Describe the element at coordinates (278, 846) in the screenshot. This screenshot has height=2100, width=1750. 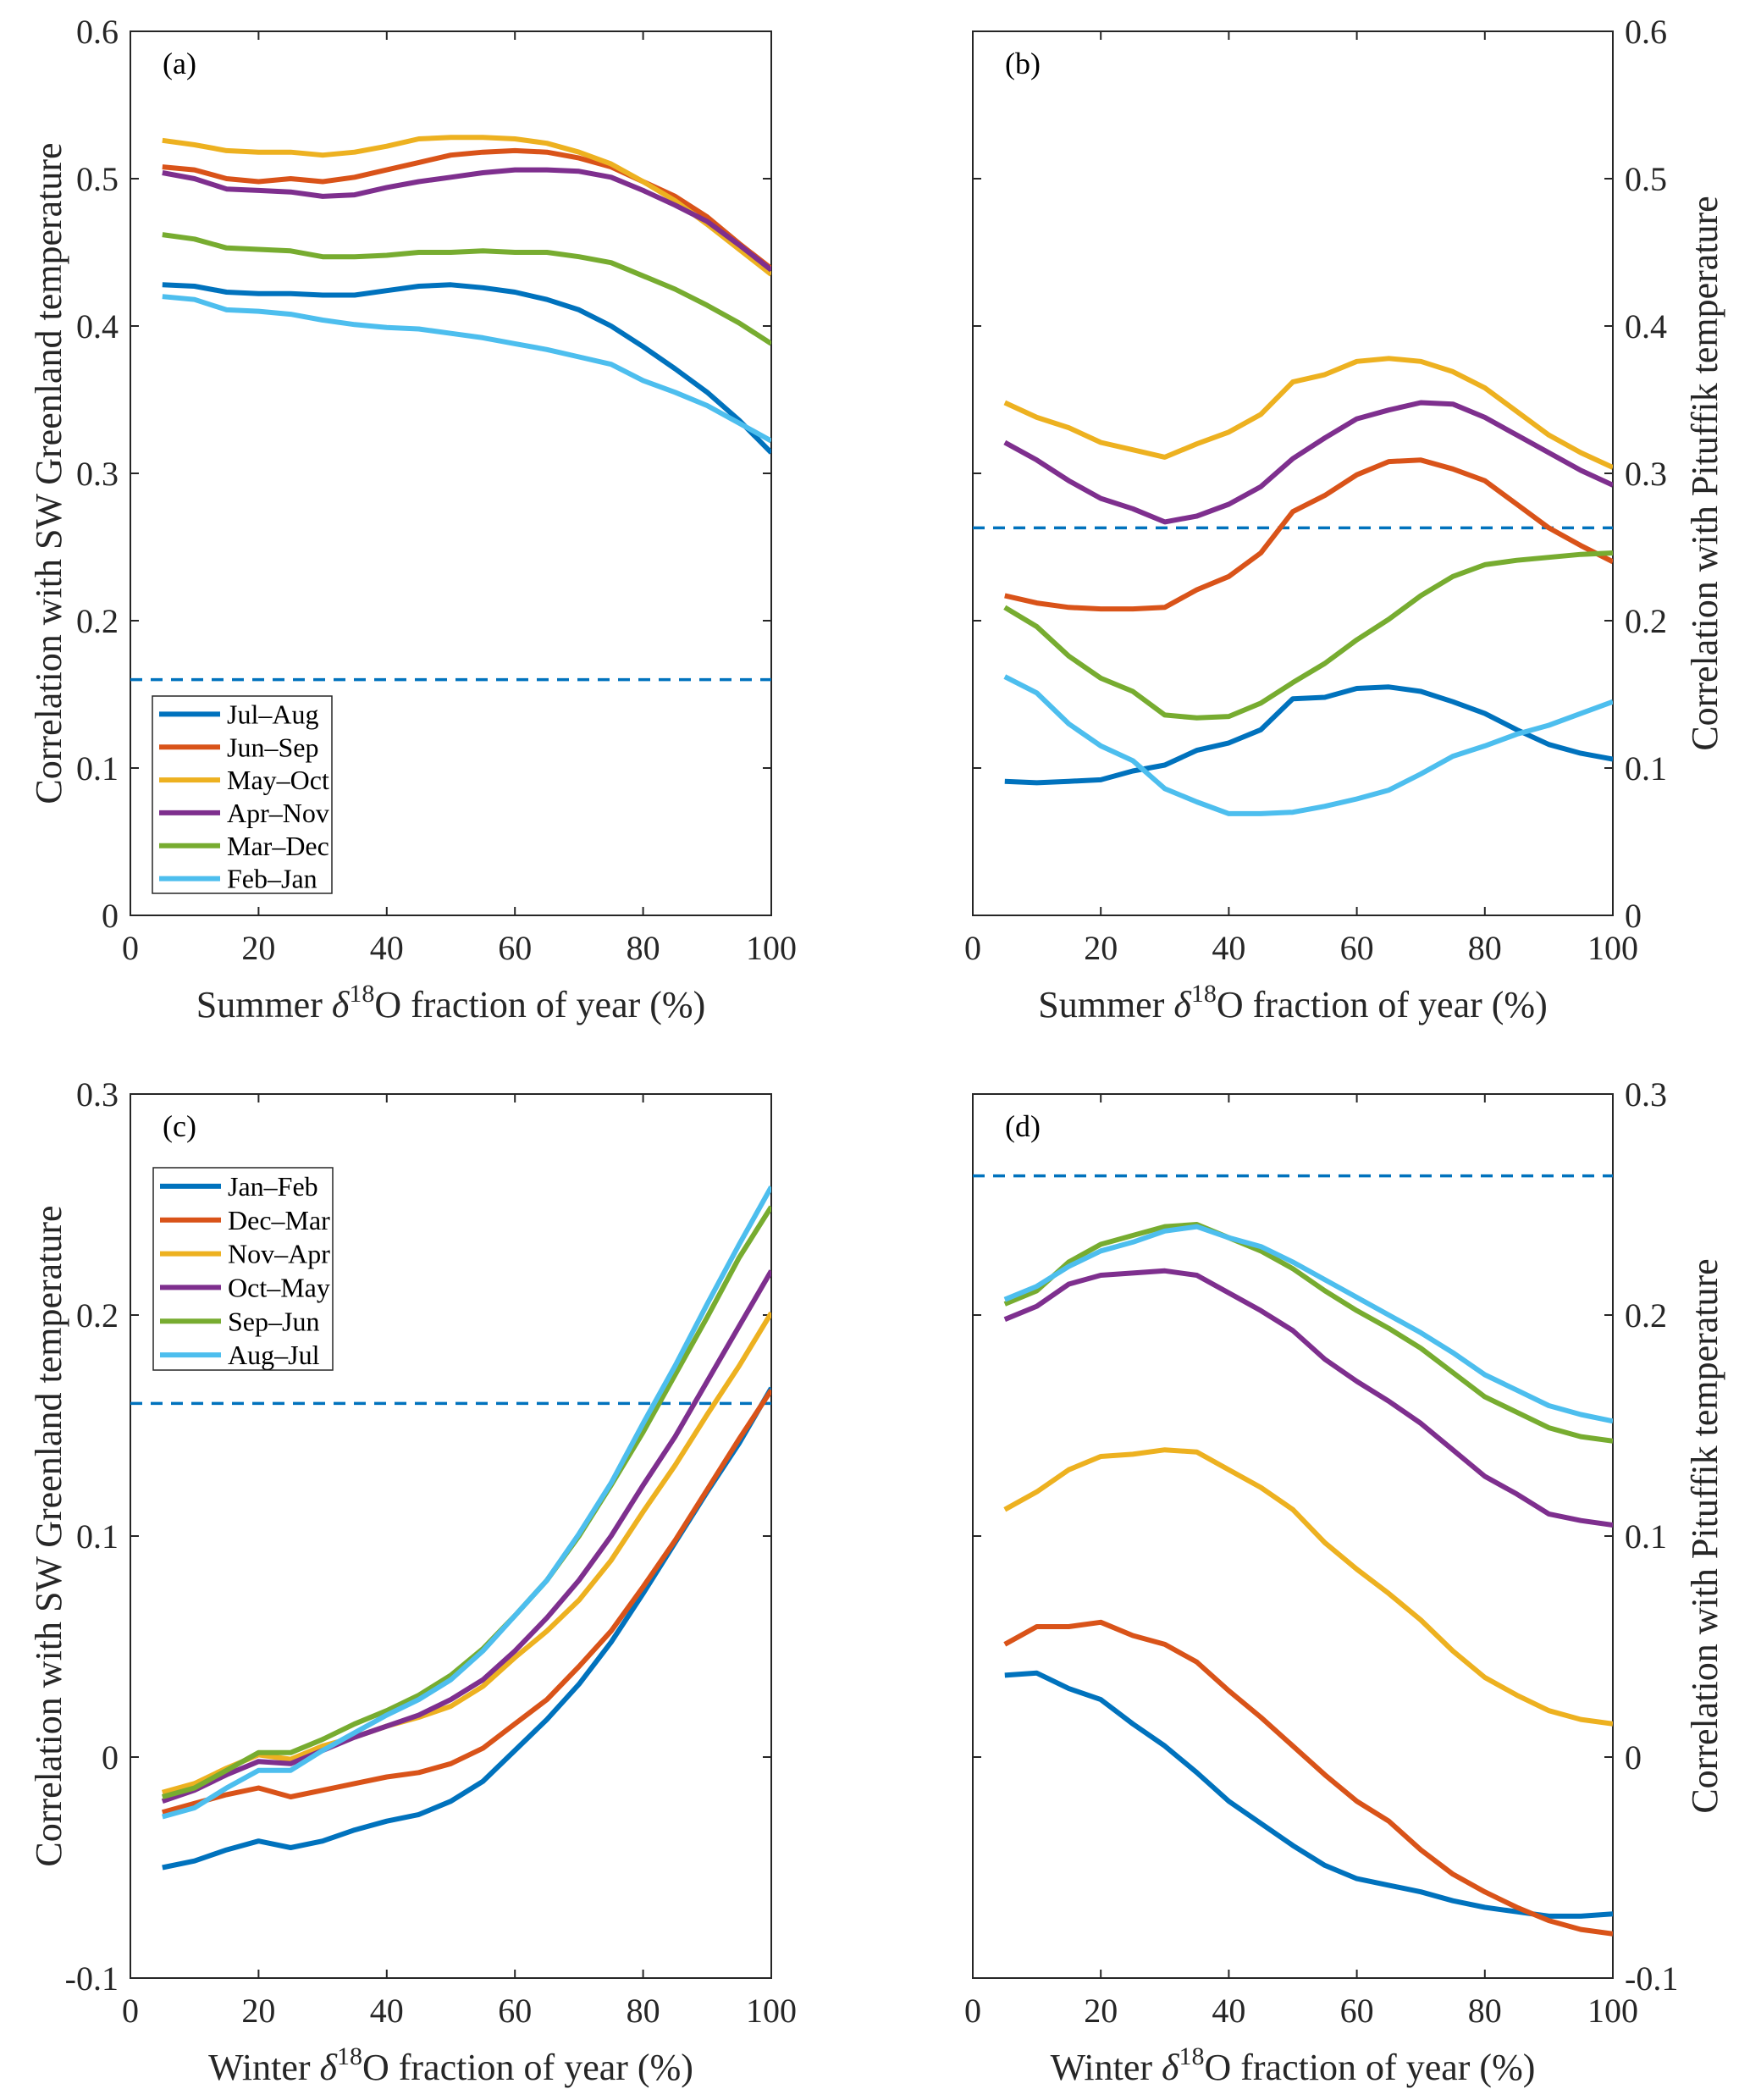
I see `legend-label: Mar–Dec` at that location.